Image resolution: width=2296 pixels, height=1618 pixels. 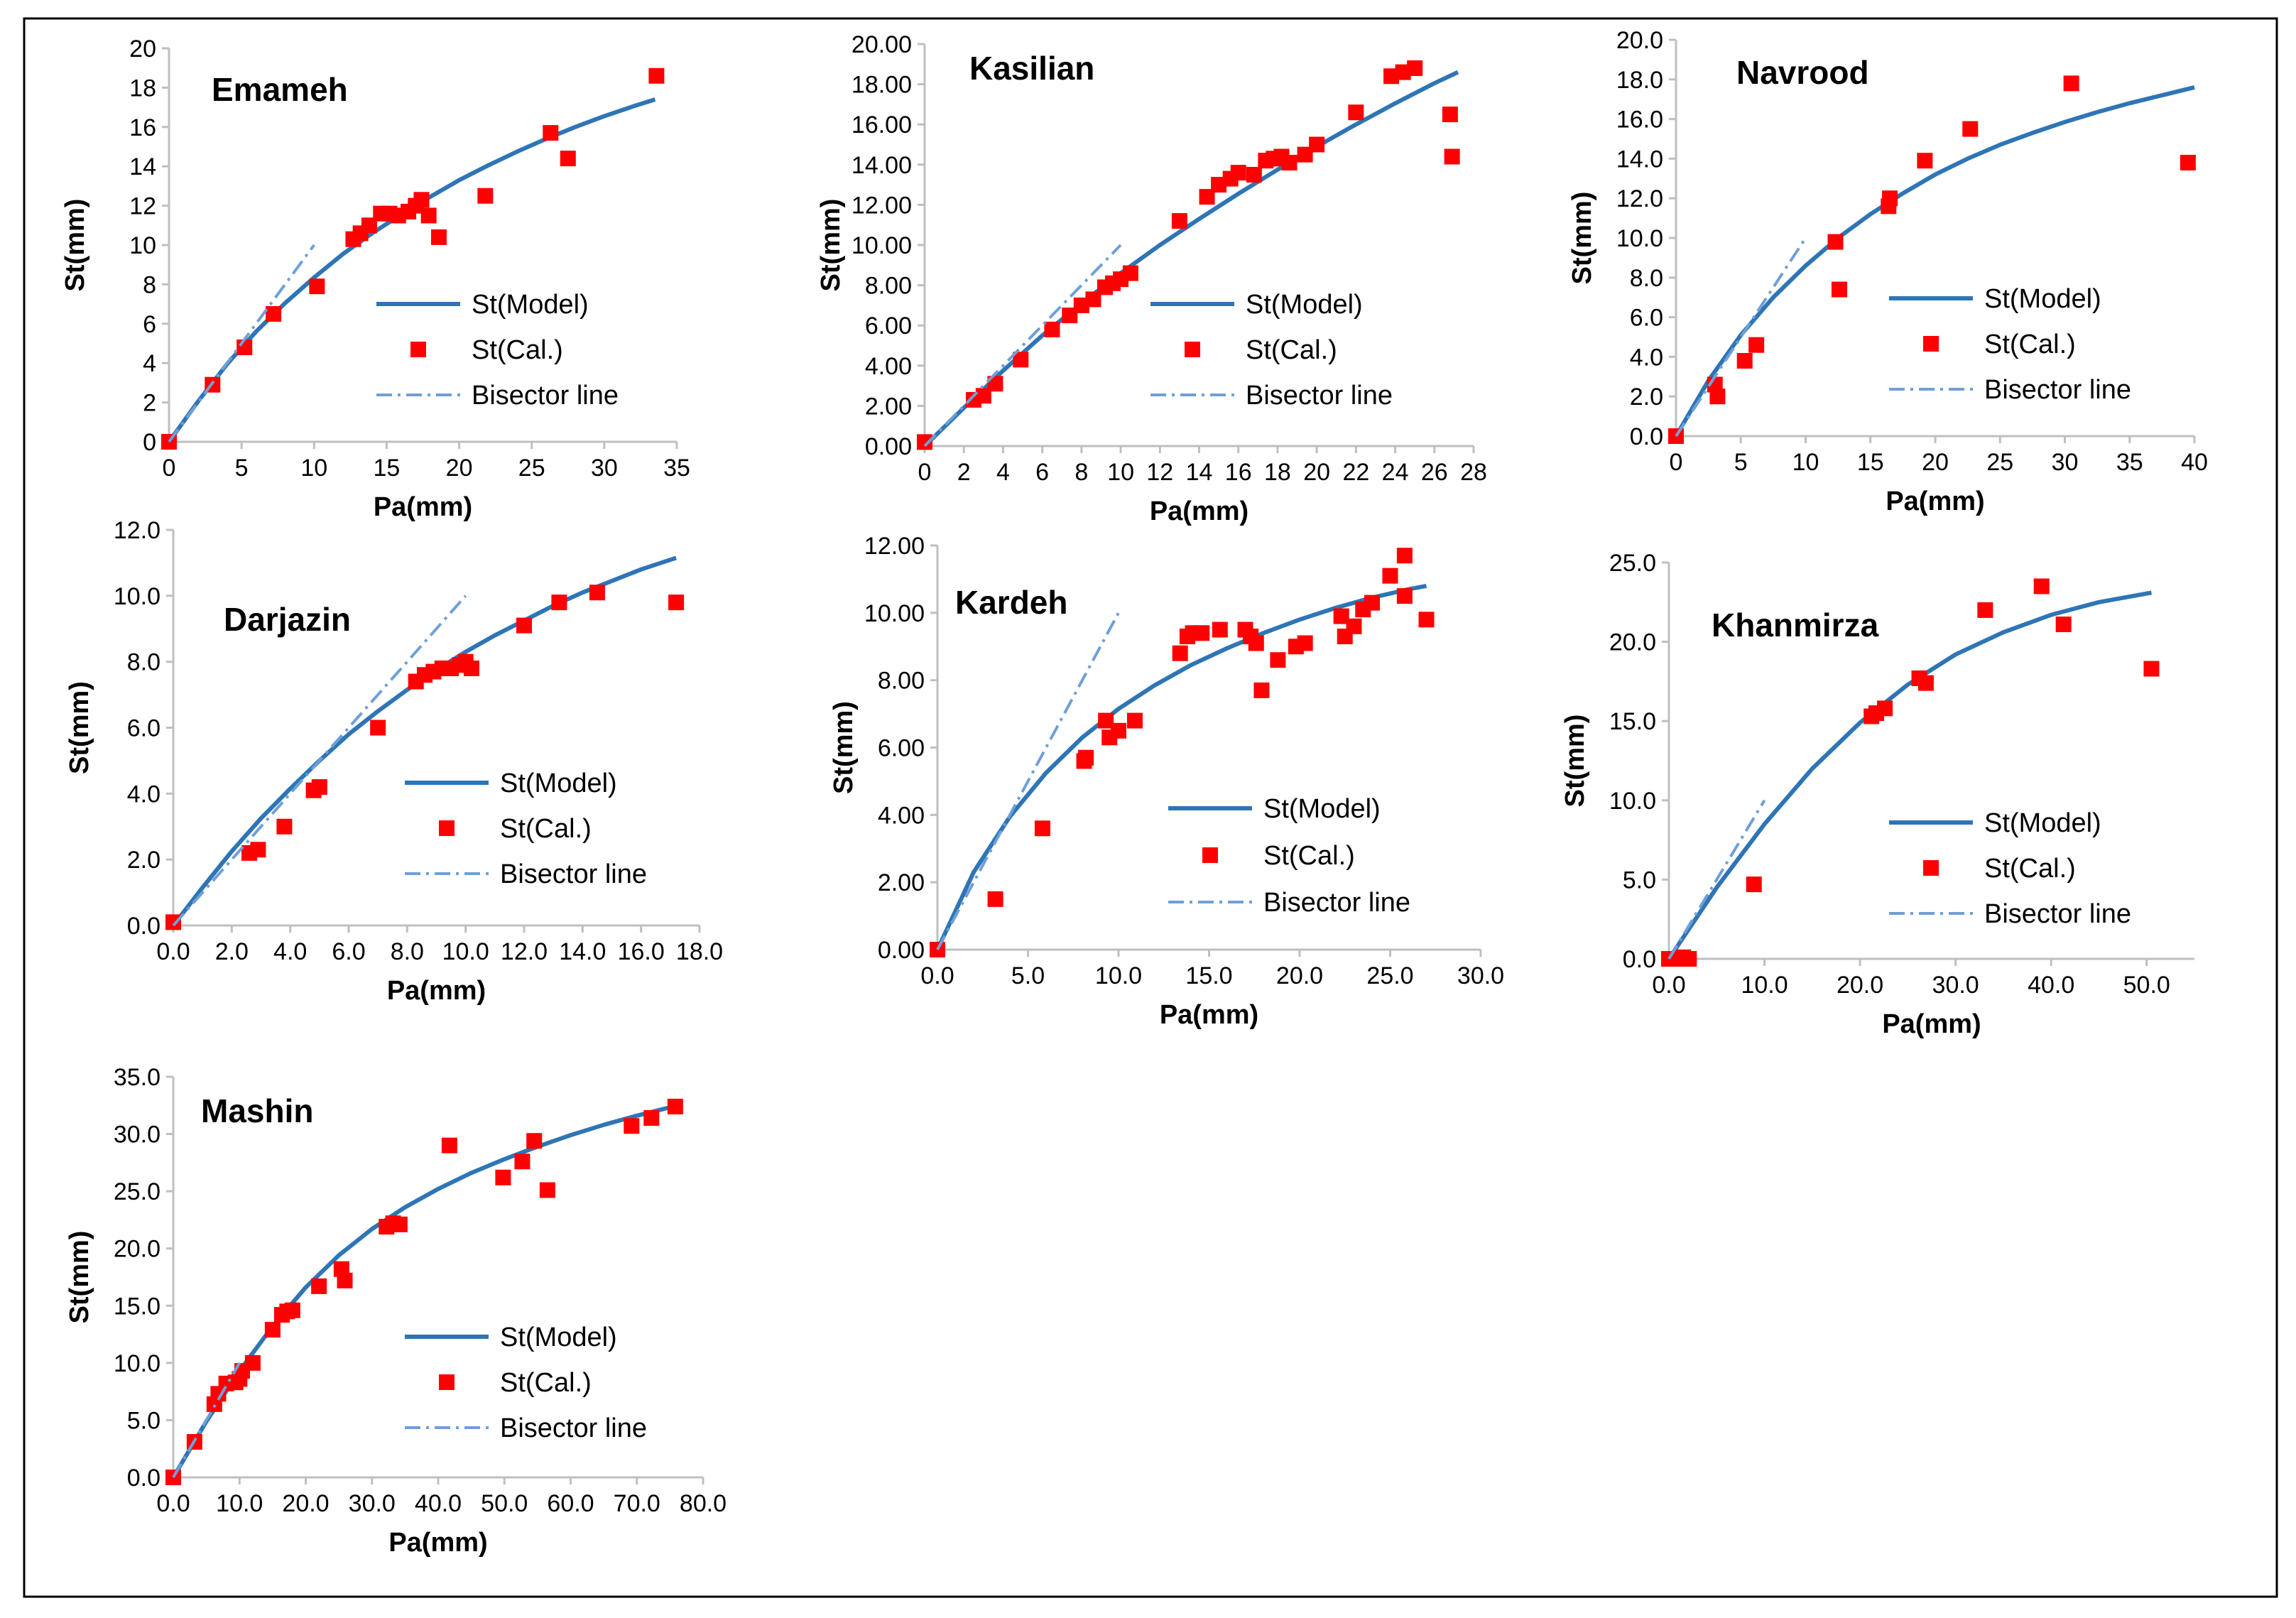 I want to click on legend-bisector-label: Bisector line, so click(x=545, y=396).